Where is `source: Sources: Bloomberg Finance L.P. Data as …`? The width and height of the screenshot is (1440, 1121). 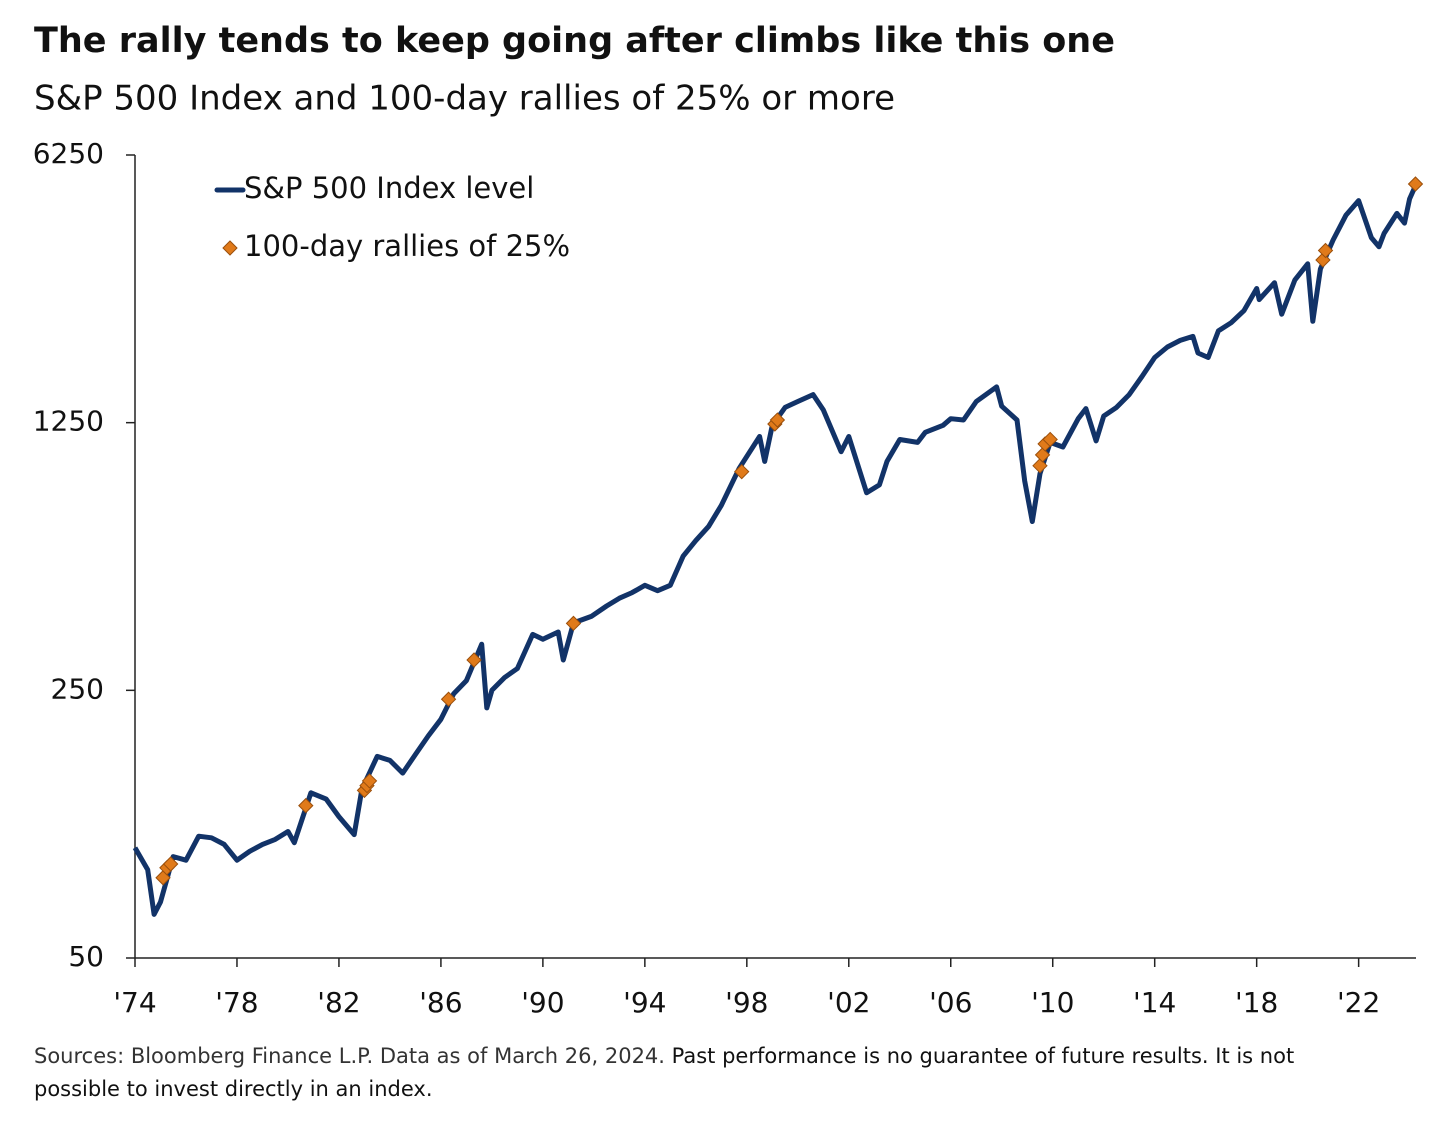
source: Sources: Bloomberg Finance L.P. Data as … is located at coordinates (349, 1056).